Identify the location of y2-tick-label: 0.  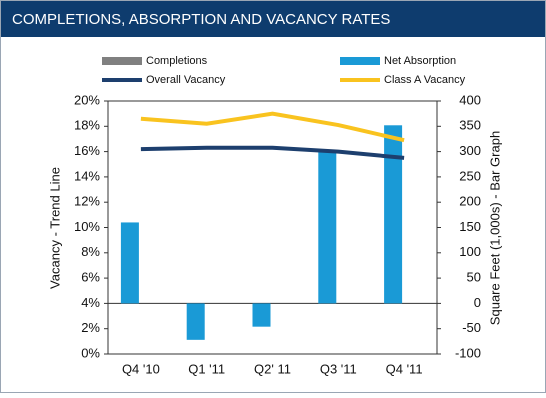
(477, 302).